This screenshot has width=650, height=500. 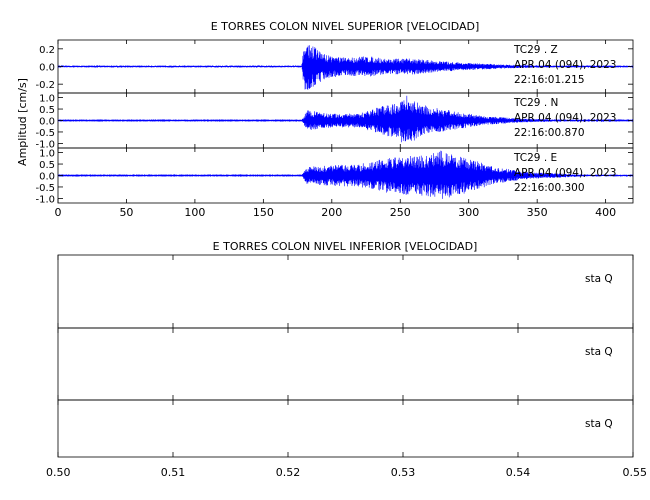 What do you see at coordinates (635, 472) in the screenshot?
I see `x-tick-label: 0.55` at bounding box center [635, 472].